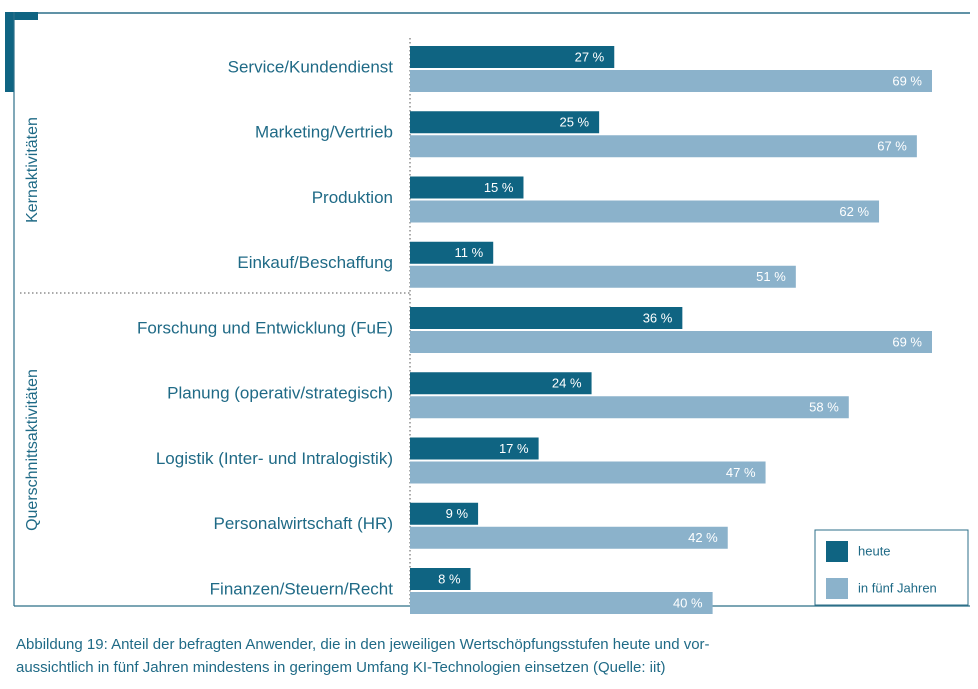 Image resolution: width=978 pixels, height=689 pixels. Describe the element at coordinates (567, 383) in the screenshot. I see `value-label: 24 %` at that location.